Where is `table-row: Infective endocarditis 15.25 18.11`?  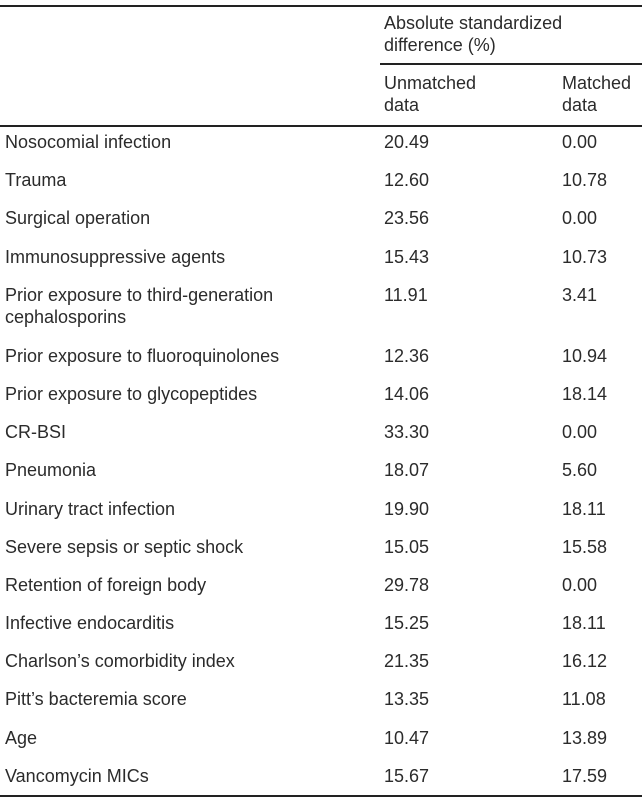
table-row: Infective endocarditis 15.25 18.11 is located at coordinates (321, 631).